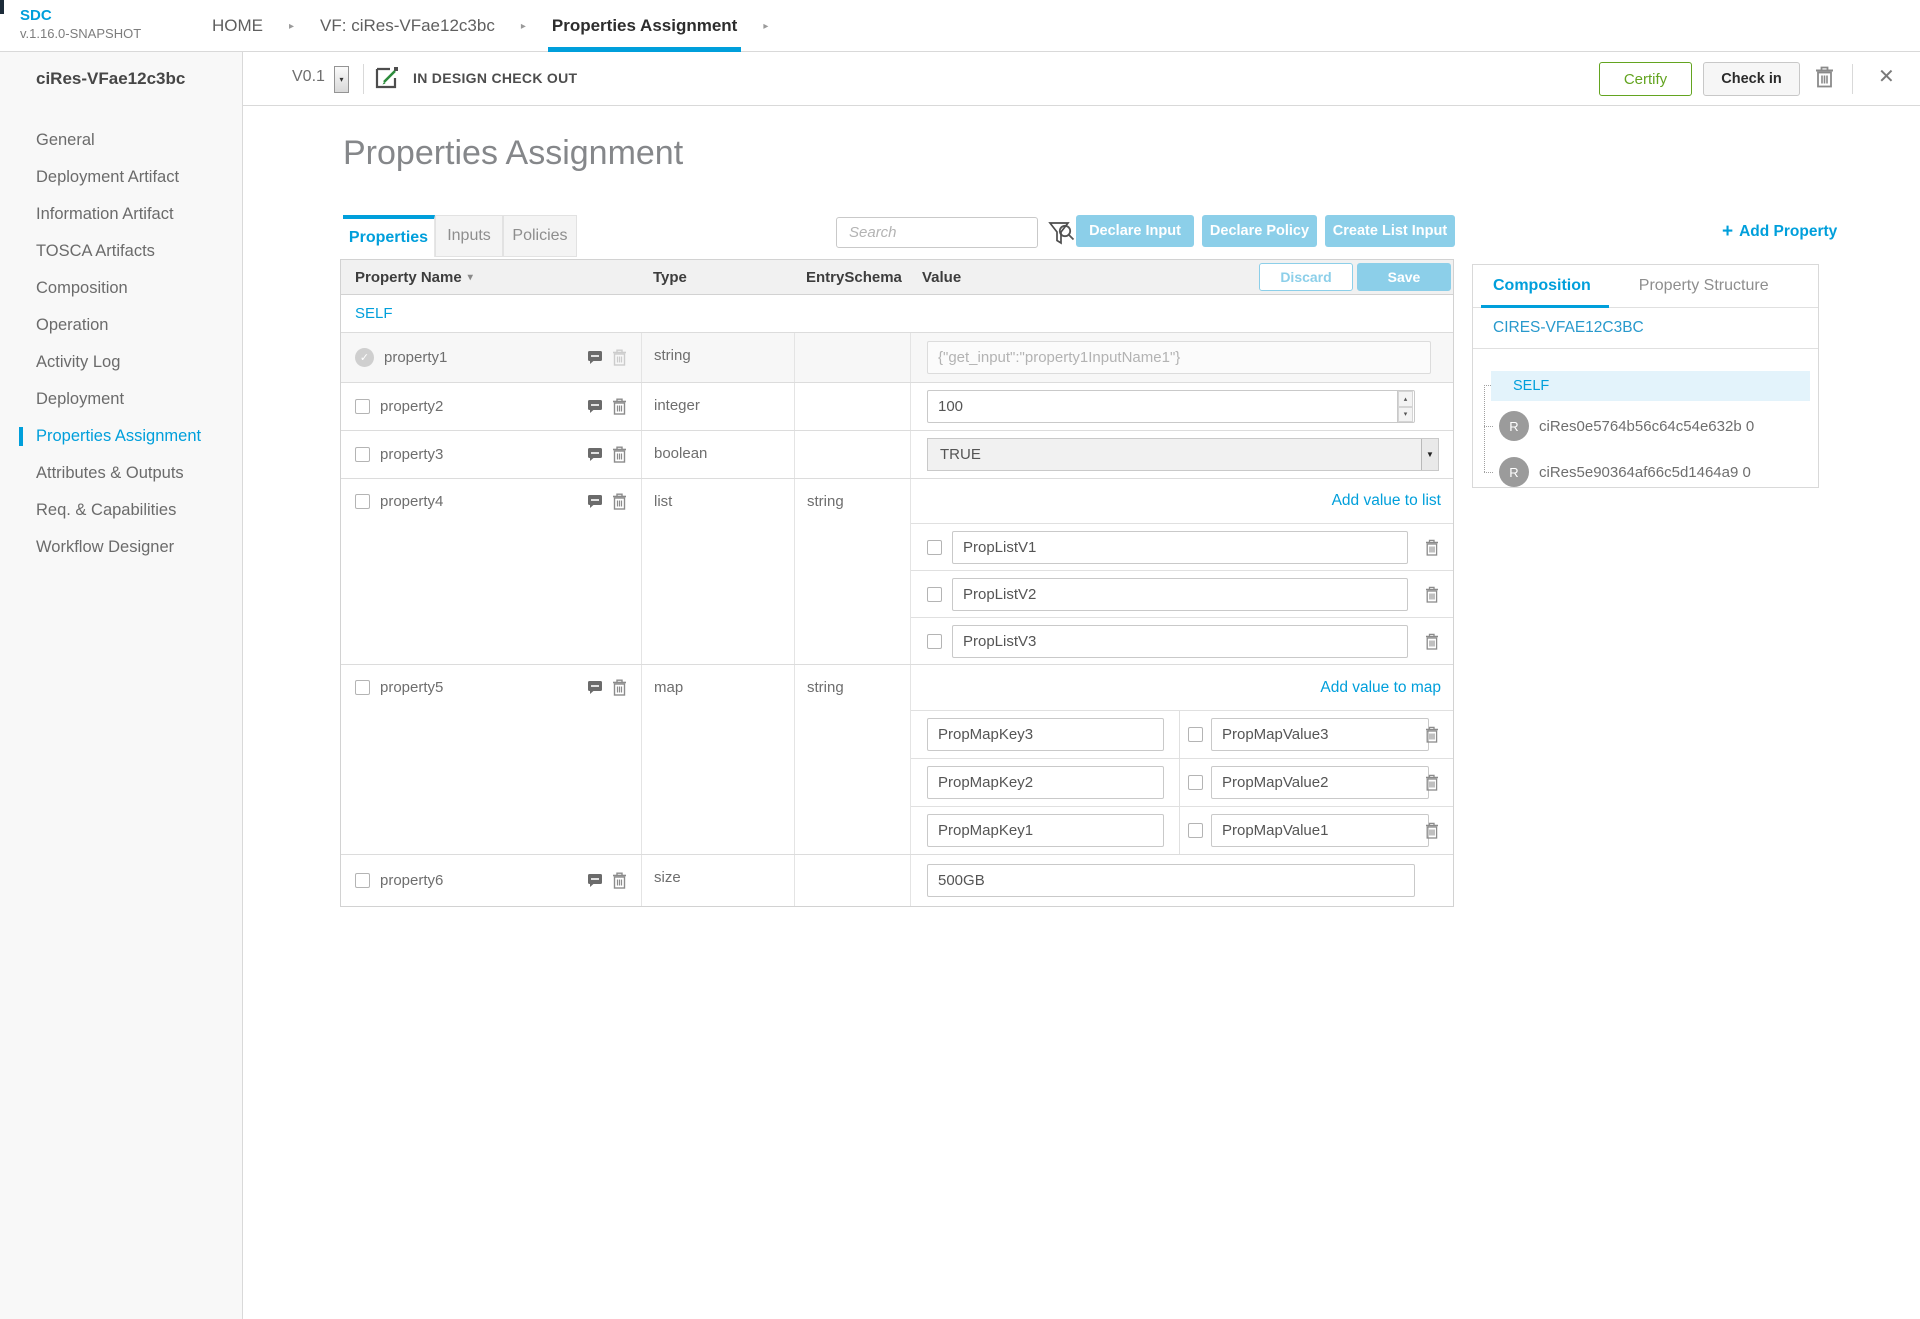 The height and width of the screenshot is (1319, 1920). I want to click on checkin-button: Check in, so click(1751, 79).